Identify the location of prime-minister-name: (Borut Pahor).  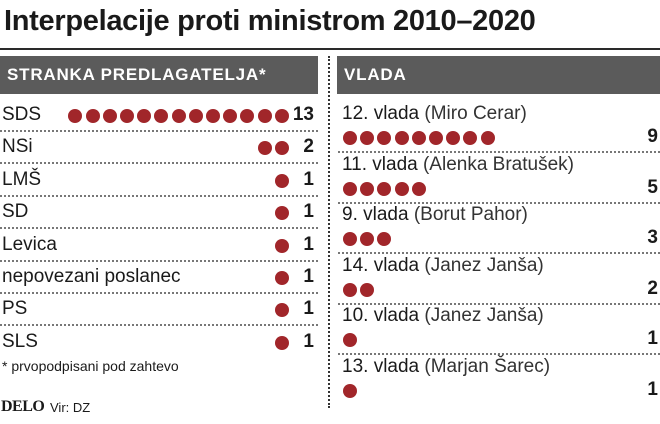
(470, 215).